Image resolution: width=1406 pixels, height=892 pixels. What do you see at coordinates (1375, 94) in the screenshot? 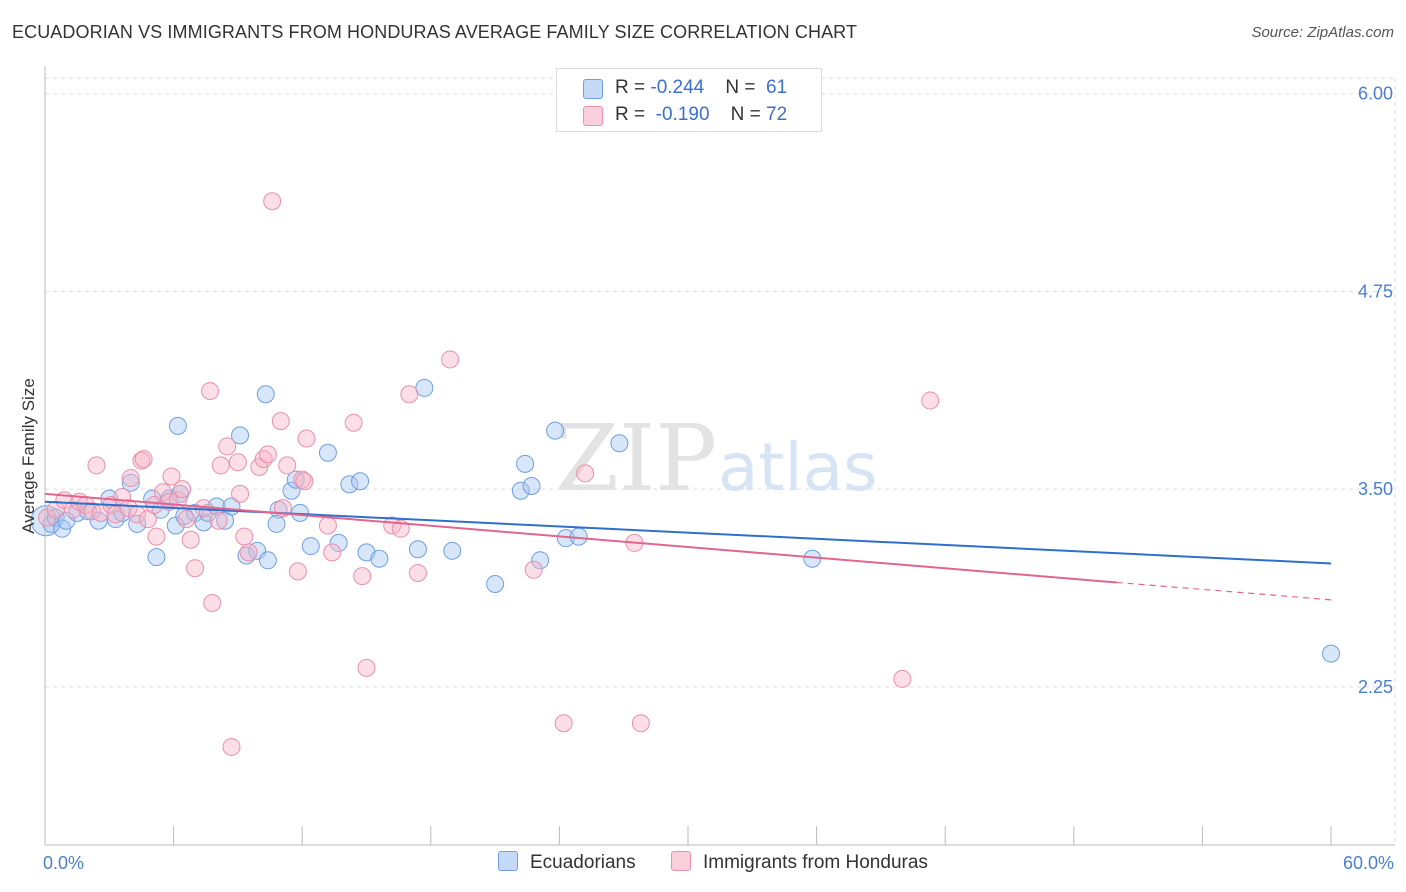
I see `y-tick-label: 6.00` at bounding box center [1375, 94].